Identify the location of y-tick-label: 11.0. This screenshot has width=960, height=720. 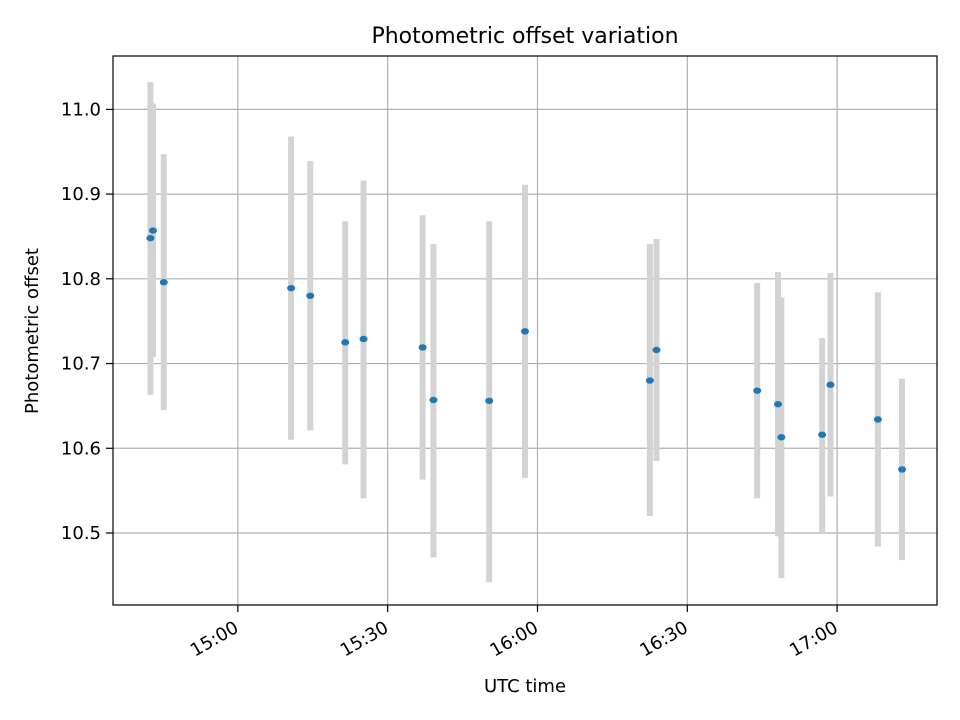
(81, 109).